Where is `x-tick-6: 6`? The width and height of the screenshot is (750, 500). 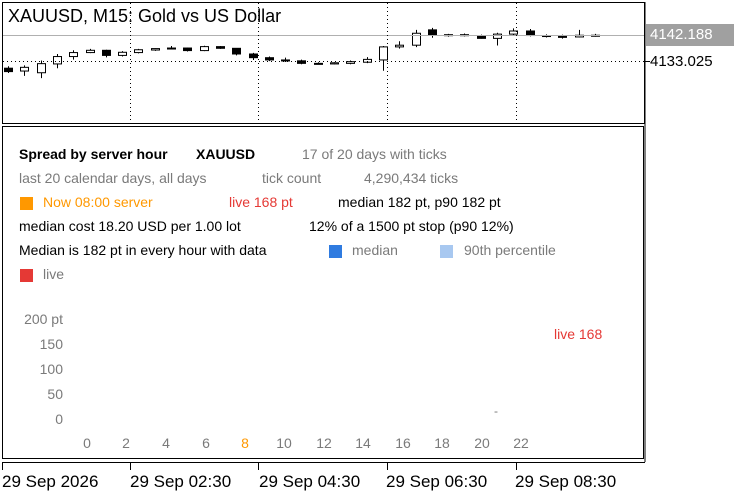 x-tick-6: 6 is located at coordinates (206, 443).